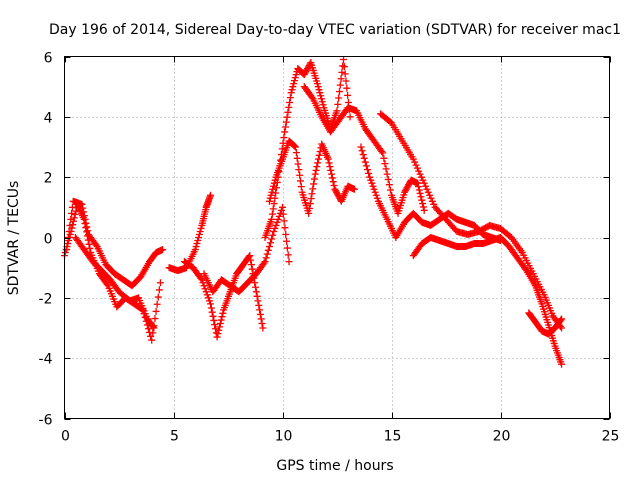 The height and width of the screenshot is (480, 640). I want to click on y-tick-label: 2, so click(48, 179).